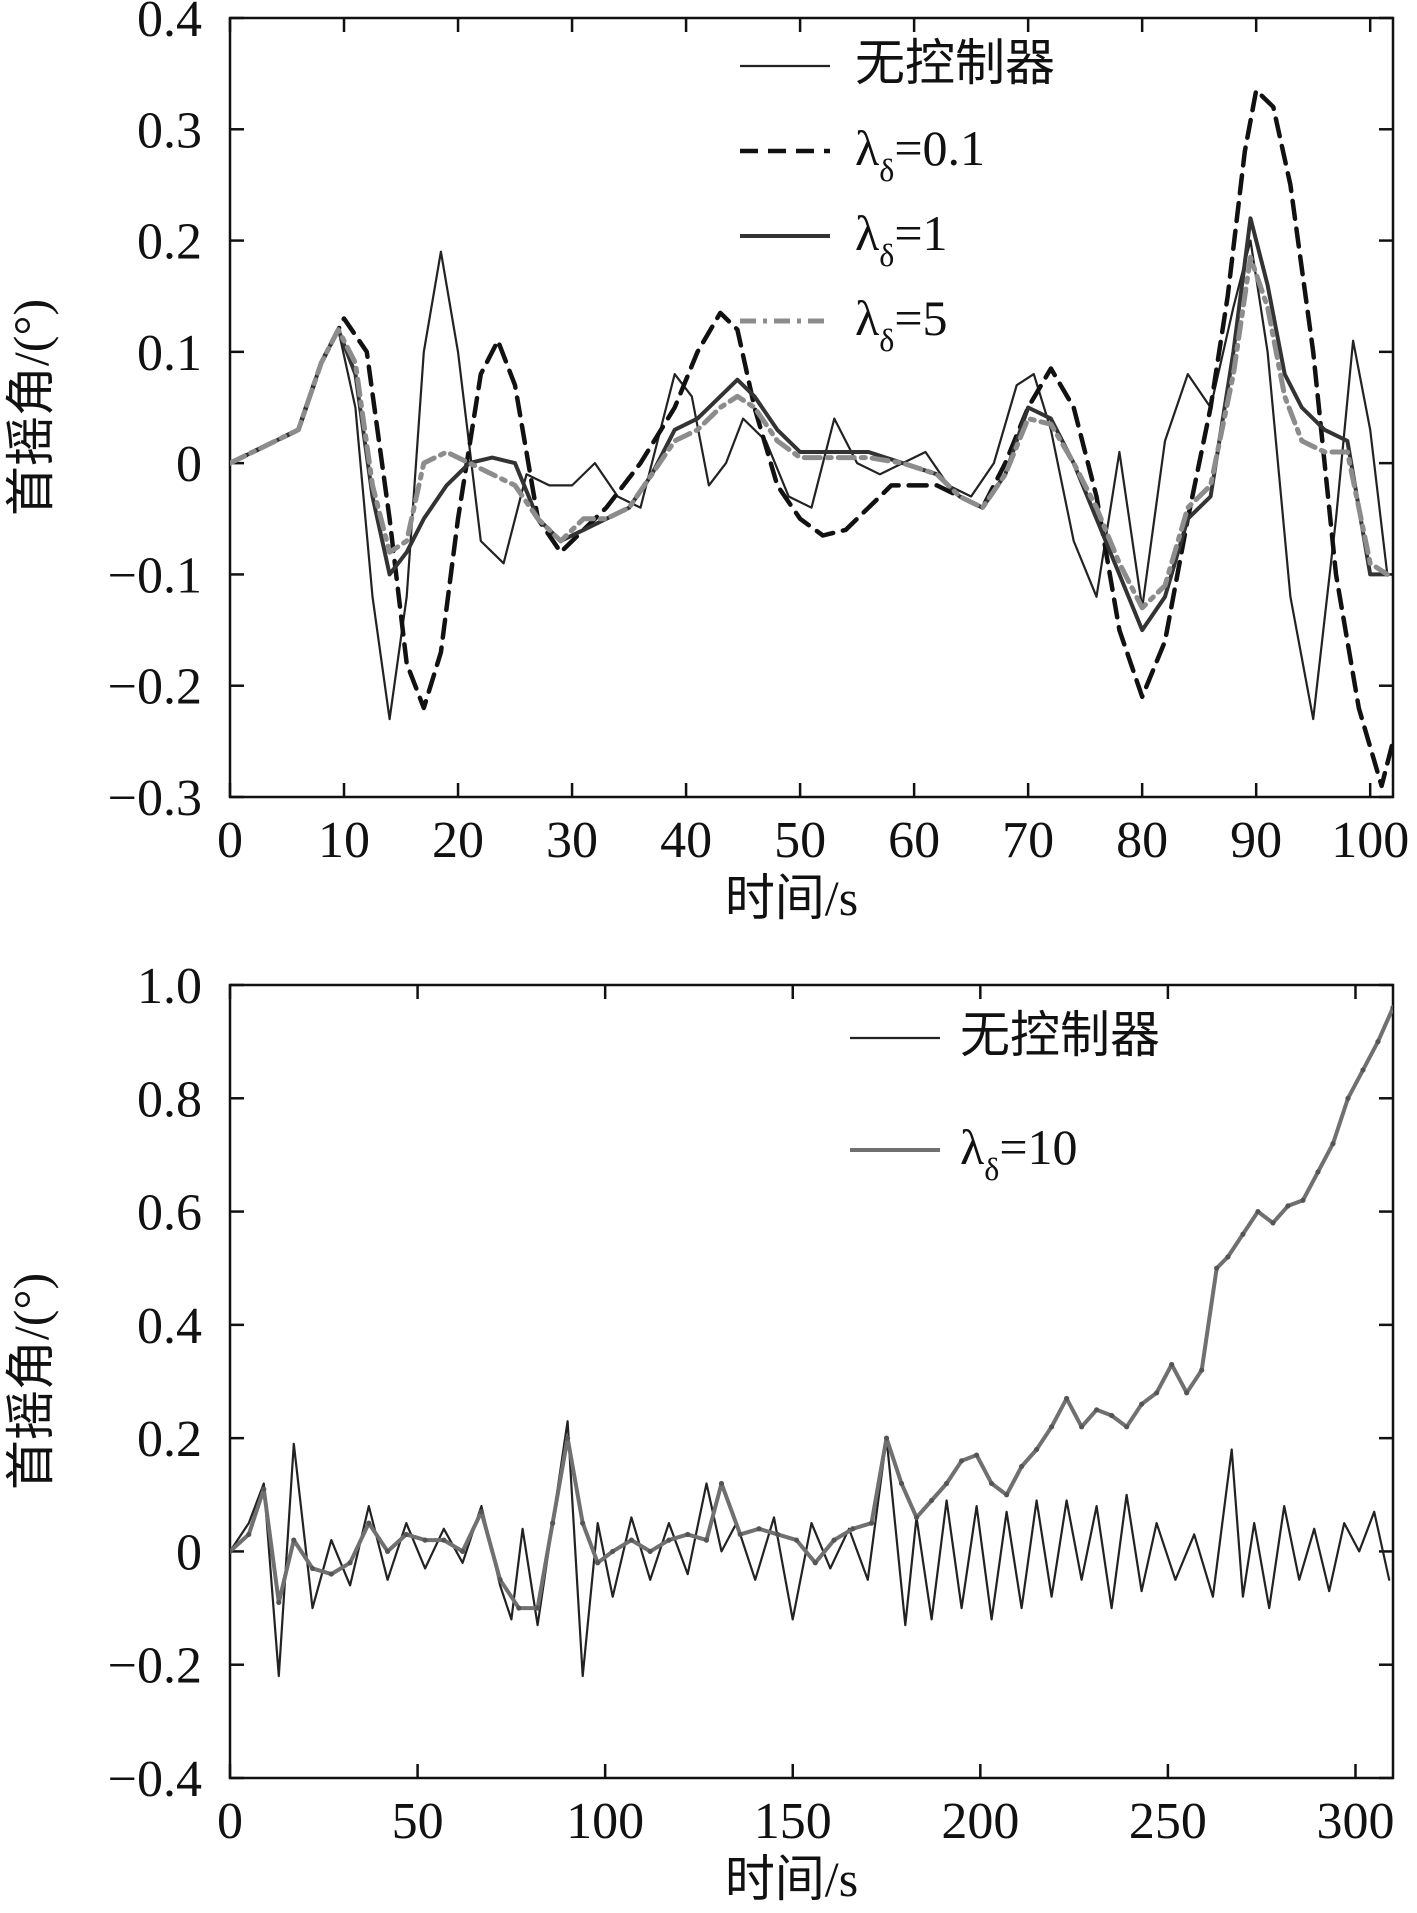  Describe the element at coordinates (914, 840) in the screenshot. I see `x-tick-label: 60` at that location.